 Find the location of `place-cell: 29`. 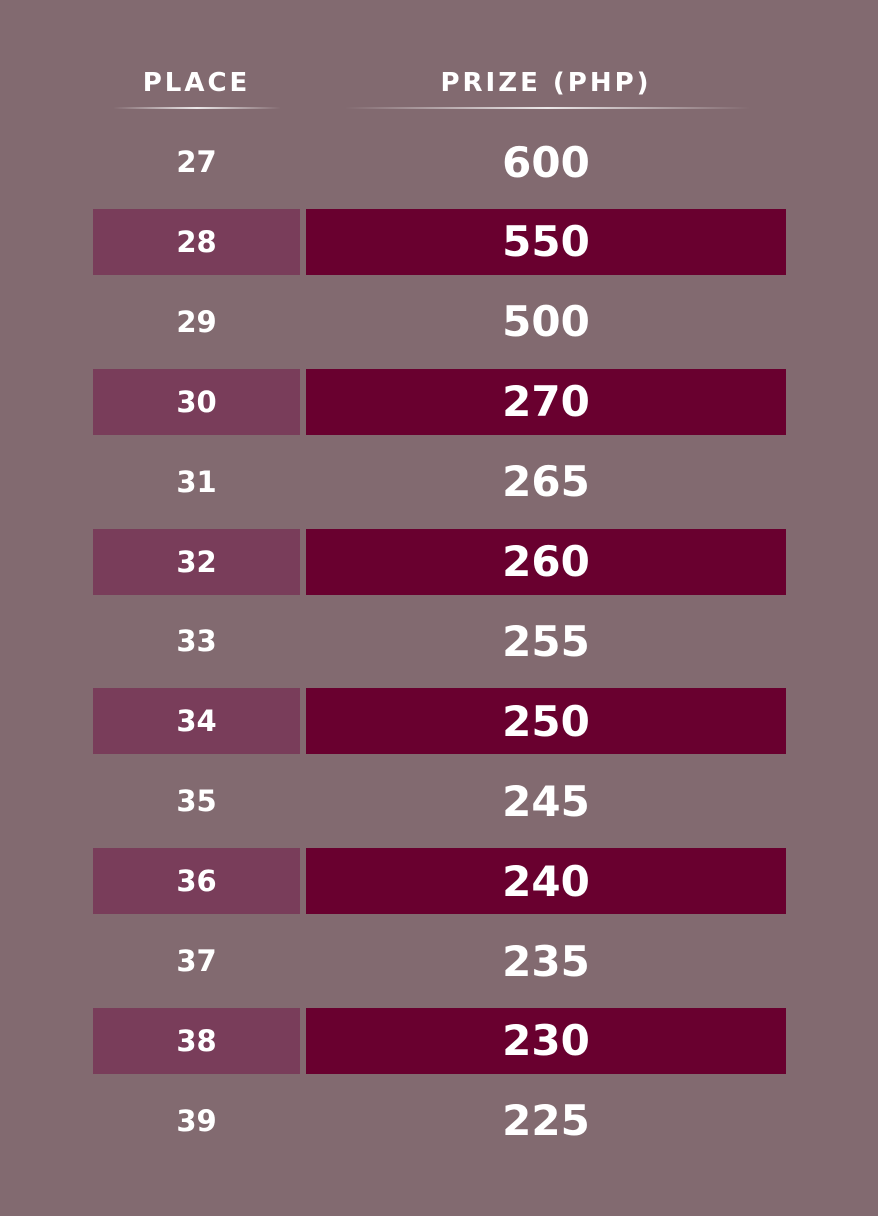

place-cell: 29 is located at coordinates (196, 321).